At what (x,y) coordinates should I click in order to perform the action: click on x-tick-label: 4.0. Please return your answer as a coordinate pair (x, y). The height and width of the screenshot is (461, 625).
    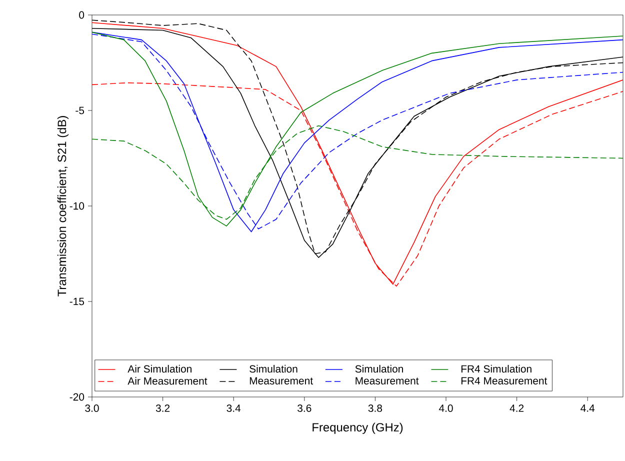
    Looking at the image, I should click on (445, 408).